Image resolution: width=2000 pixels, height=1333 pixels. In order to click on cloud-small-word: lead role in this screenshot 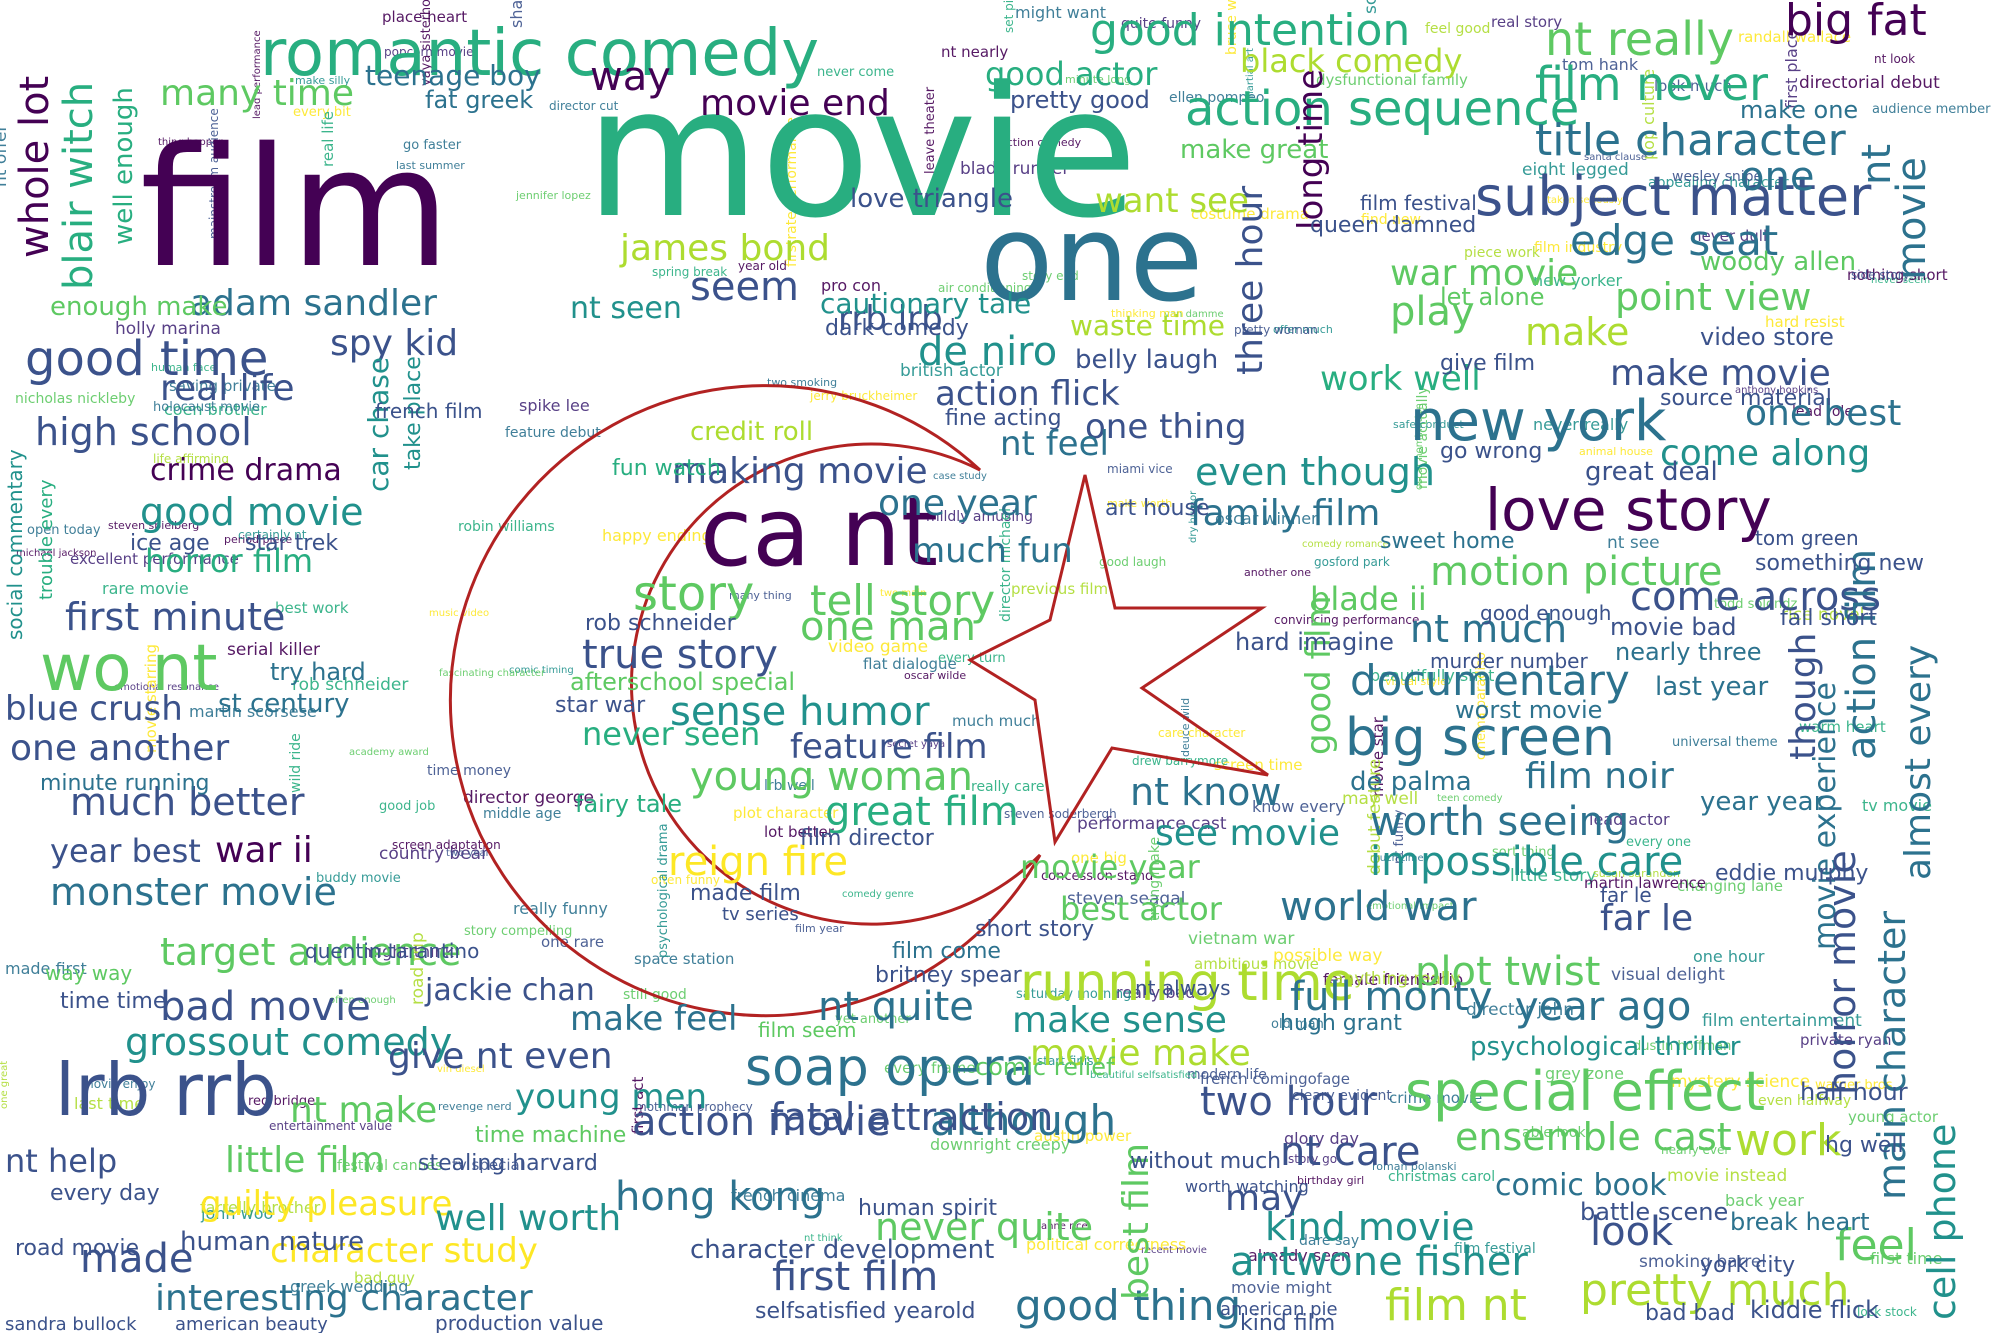, I will do `click(1822, 412)`.